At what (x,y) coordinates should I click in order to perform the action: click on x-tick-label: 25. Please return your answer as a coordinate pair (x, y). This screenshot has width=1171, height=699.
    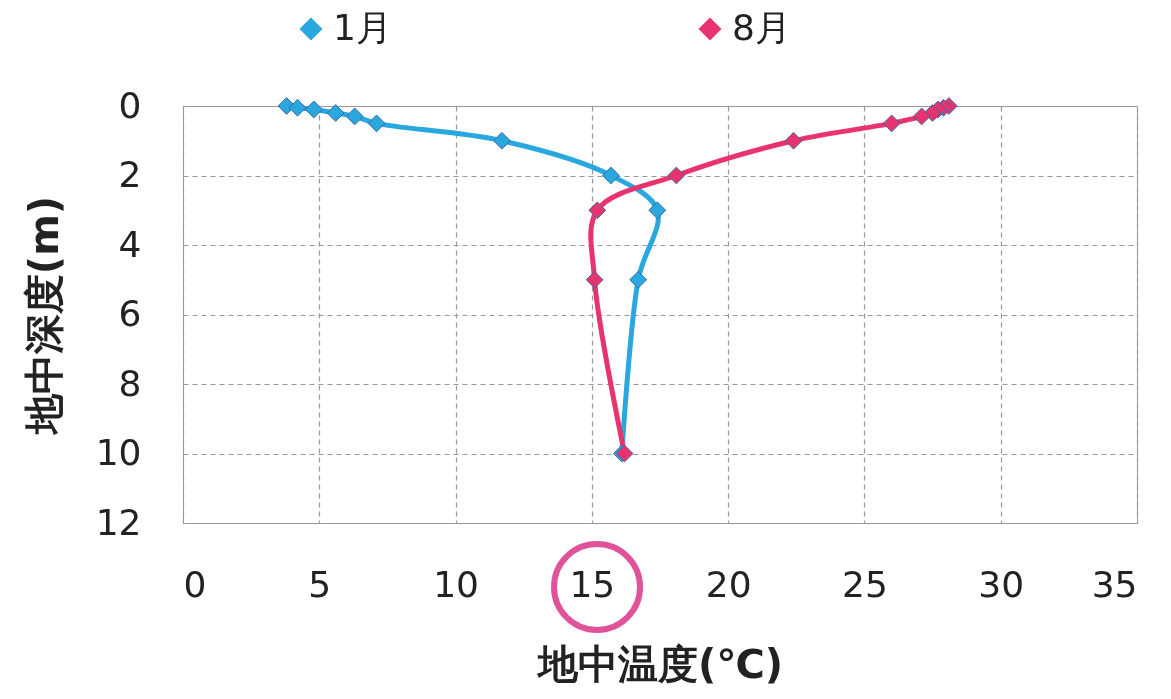
    Looking at the image, I should click on (865, 584).